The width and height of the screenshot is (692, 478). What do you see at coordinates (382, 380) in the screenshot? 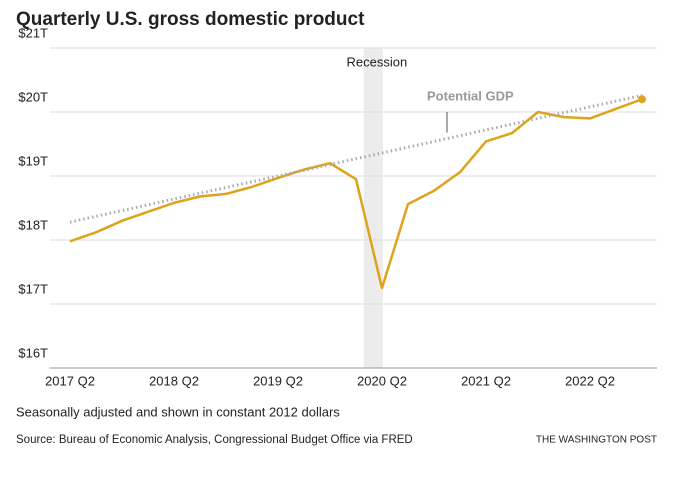
I see `x-tick-label: 2020 Q2` at bounding box center [382, 380].